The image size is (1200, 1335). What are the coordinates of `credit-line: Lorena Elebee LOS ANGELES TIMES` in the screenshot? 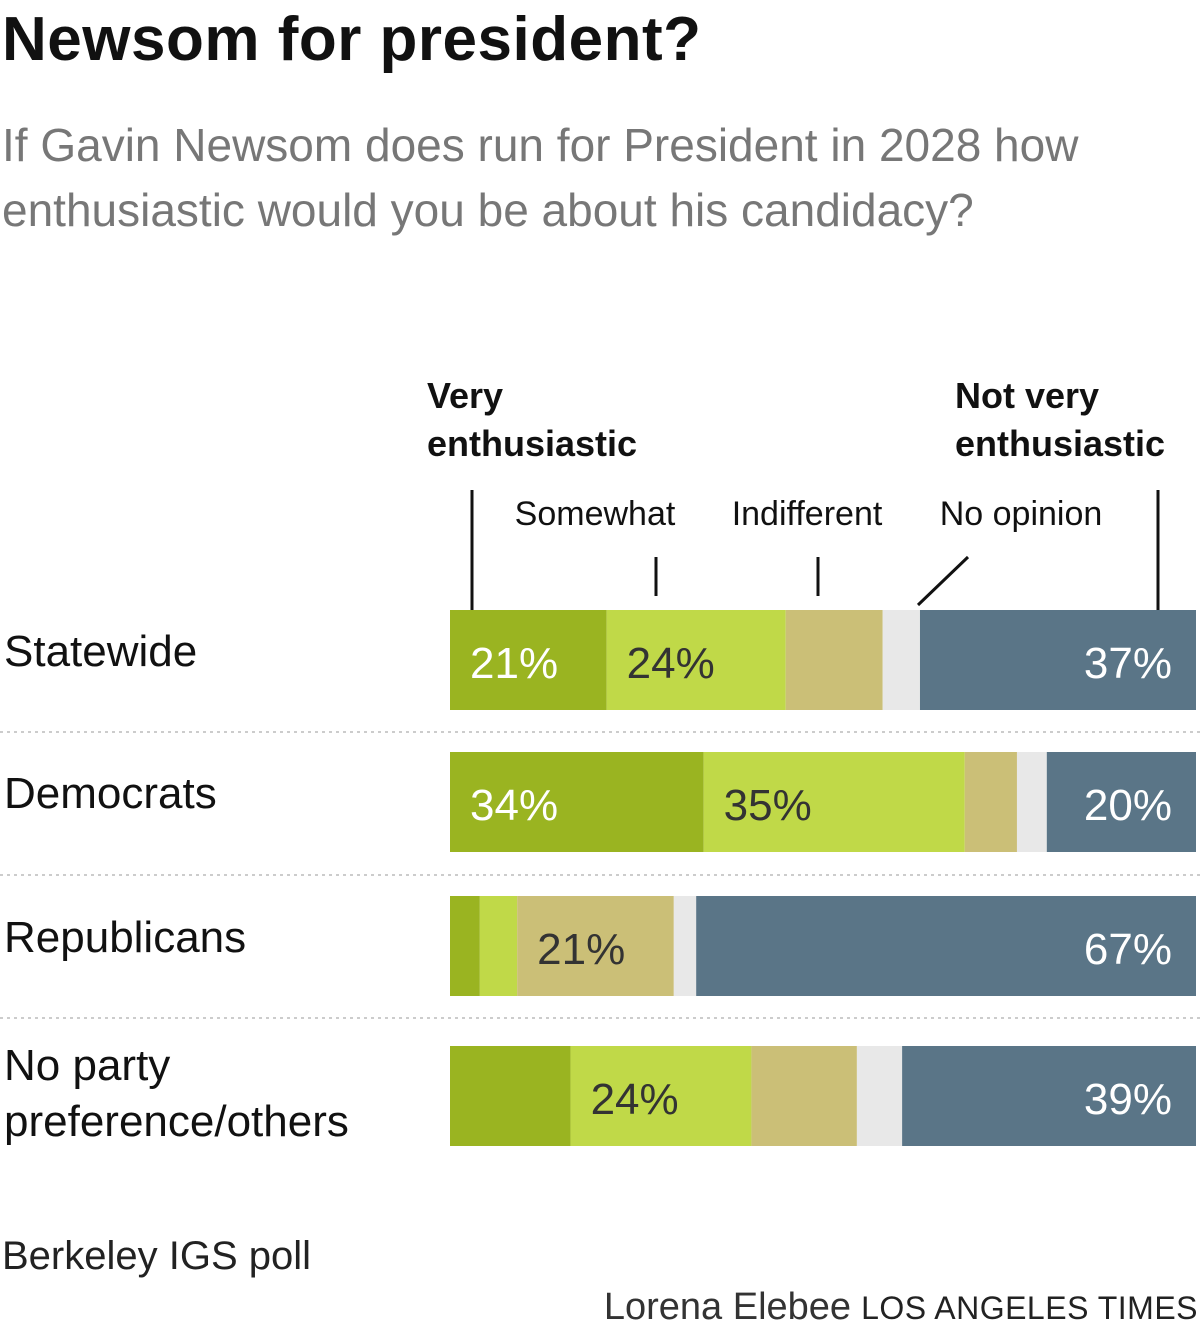 It's located at (901, 1307).